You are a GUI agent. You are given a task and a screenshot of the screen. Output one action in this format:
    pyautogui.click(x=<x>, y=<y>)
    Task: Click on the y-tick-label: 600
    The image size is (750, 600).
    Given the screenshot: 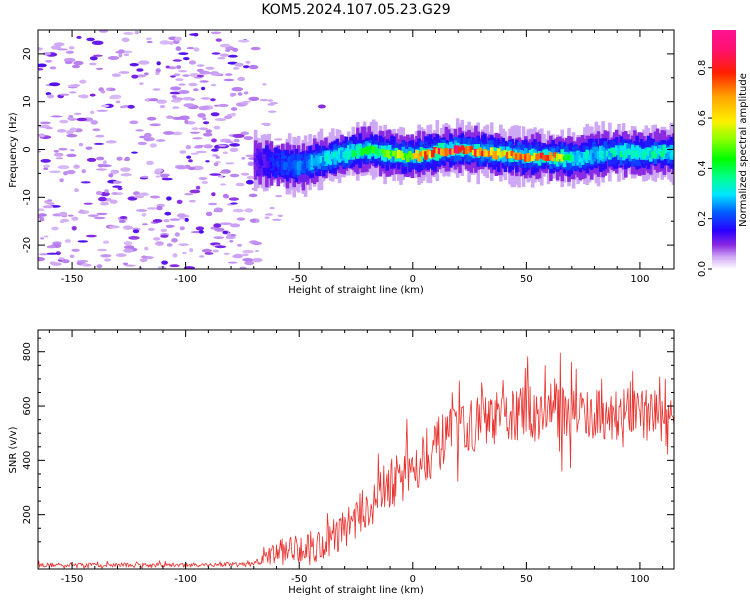 What is the action you would take?
    pyautogui.click(x=27, y=405)
    